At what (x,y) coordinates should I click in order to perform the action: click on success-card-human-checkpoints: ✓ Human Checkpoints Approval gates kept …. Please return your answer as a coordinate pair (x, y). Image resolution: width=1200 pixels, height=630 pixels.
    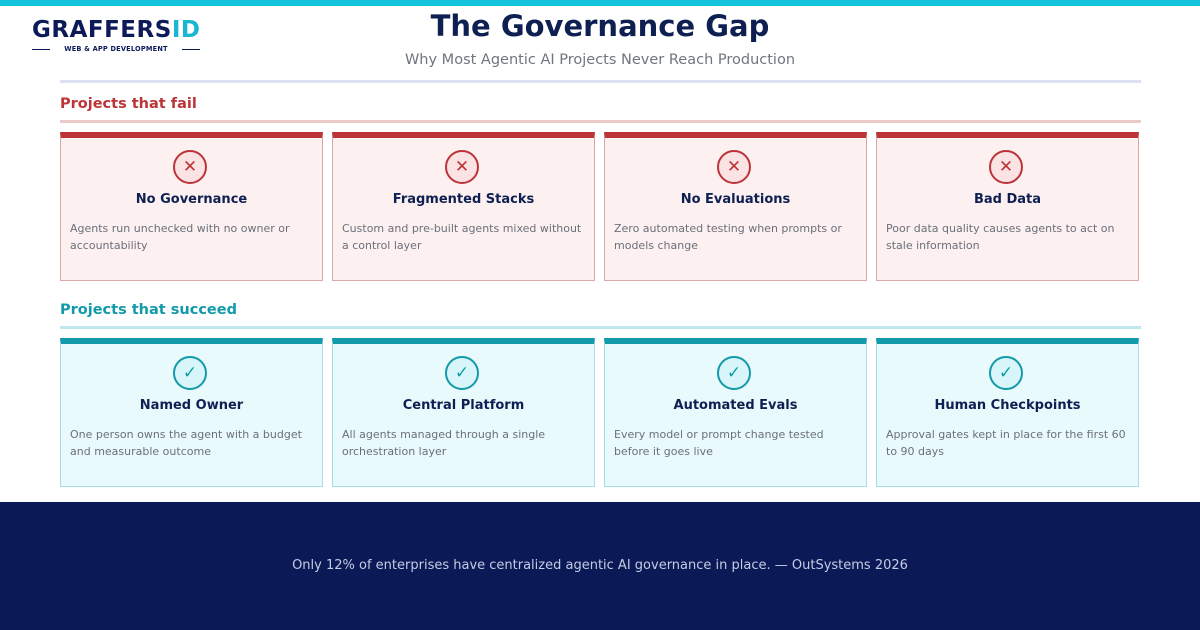
    Looking at the image, I should click on (1007, 412).